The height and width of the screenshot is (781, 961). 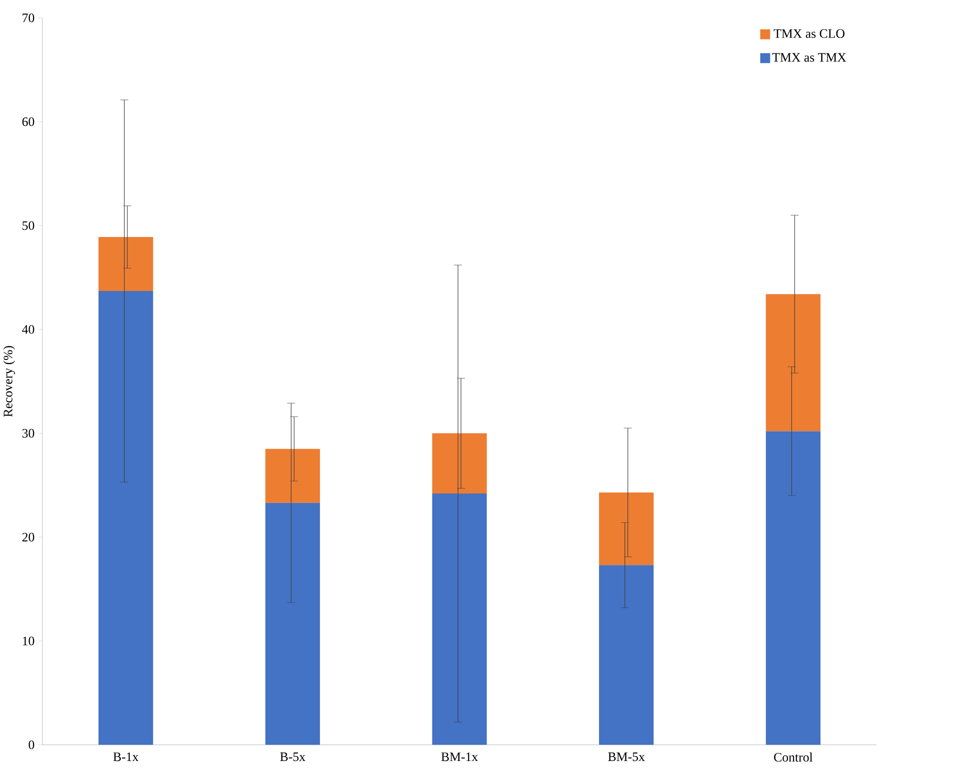 I want to click on y-tick-label: 70, so click(x=28, y=18).